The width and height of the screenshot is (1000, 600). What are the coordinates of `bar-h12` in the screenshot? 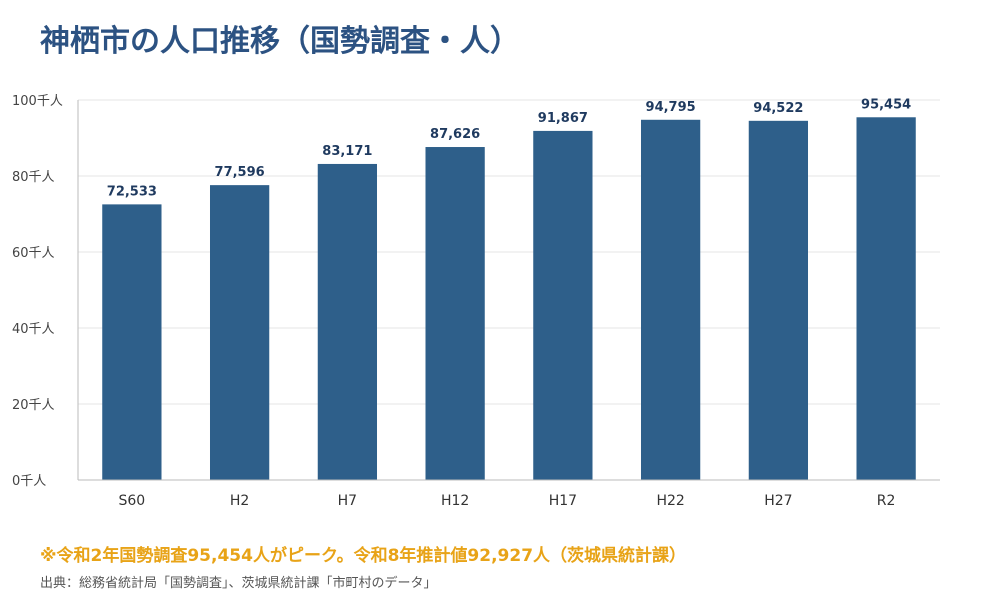 It's located at (455, 314).